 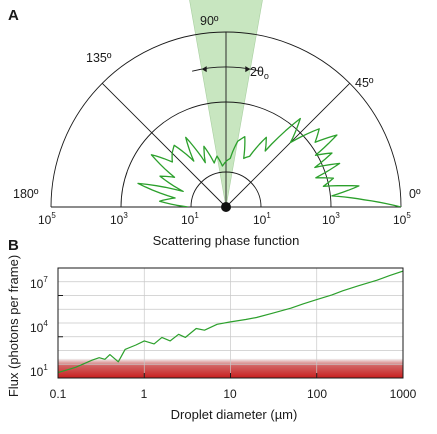 What do you see at coordinates (58, 394) in the screenshot?
I see `x-tick-label-0: 0.1` at bounding box center [58, 394].